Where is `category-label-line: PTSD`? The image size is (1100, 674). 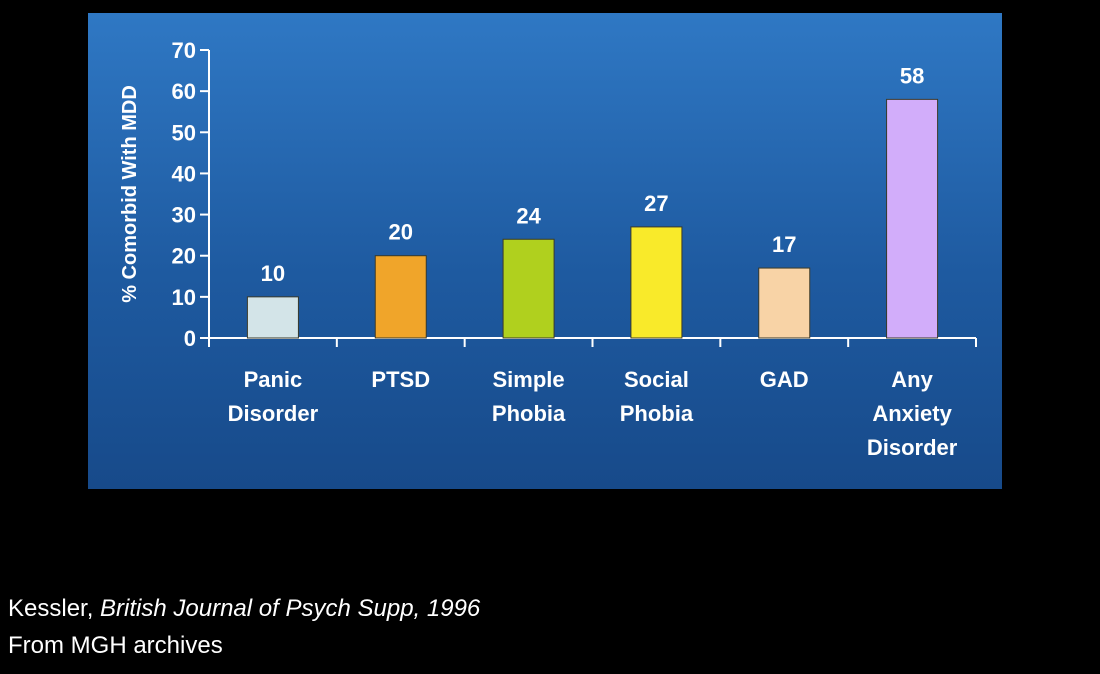
category-label-line: PTSD is located at coordinates (400, 379).